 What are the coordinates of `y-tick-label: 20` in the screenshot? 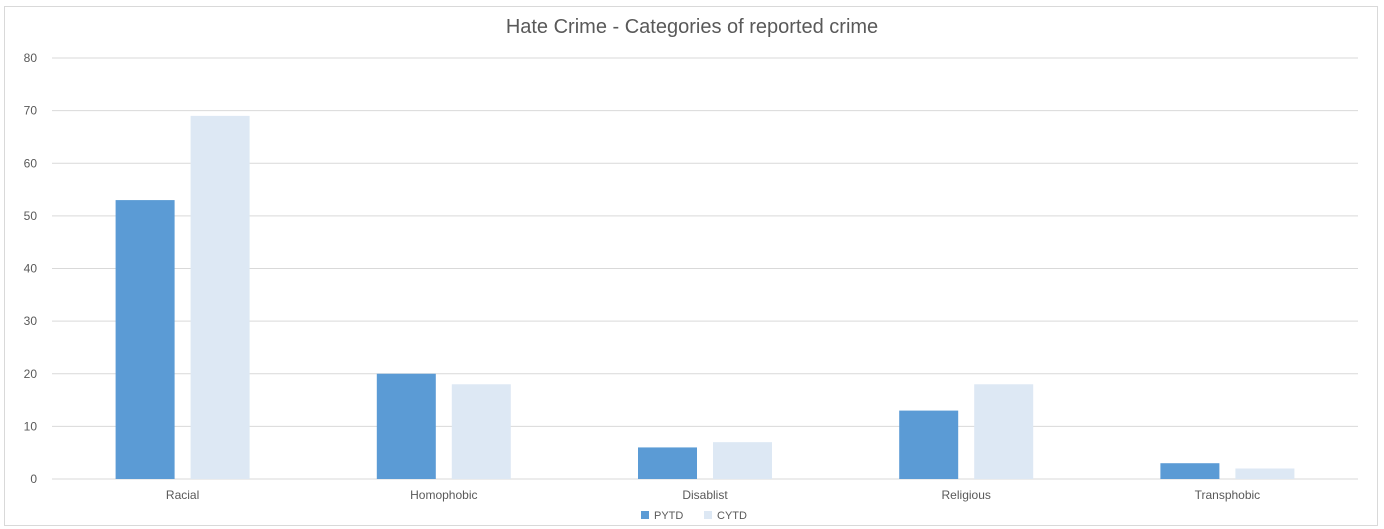 It's located at (31, 374).